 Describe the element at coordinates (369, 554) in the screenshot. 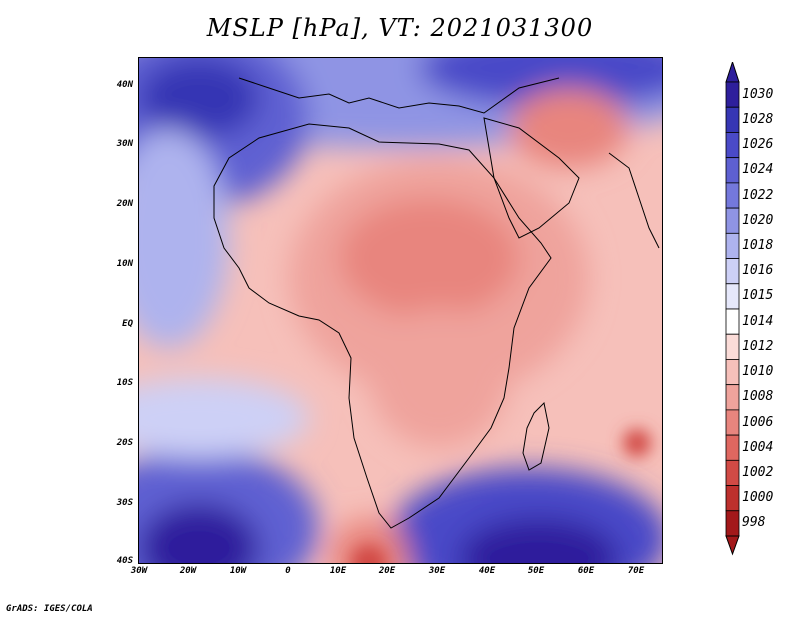

I see `cape-low-core` at that location.